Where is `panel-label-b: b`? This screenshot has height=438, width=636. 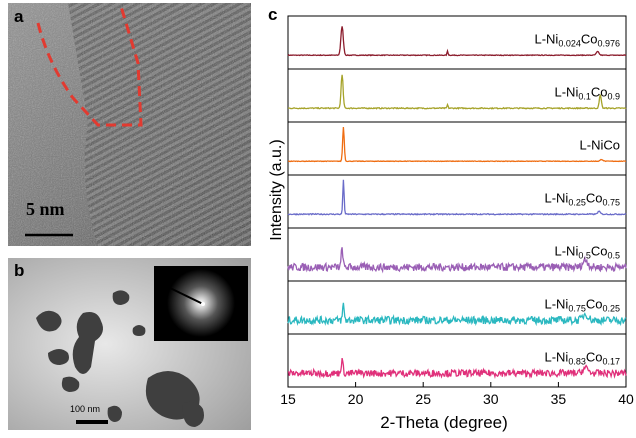
panel-label-b: b is located at coordinates (19, 270).